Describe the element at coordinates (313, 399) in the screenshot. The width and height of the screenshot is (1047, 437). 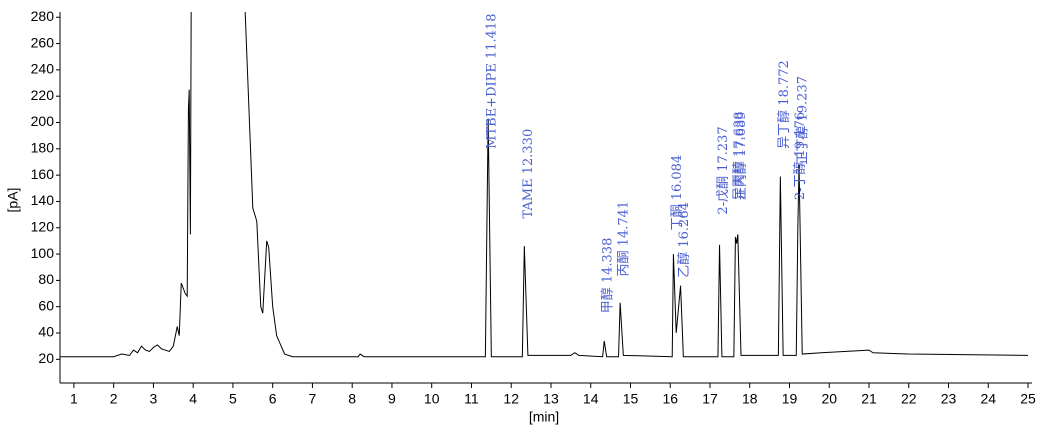
I see `x-tick-label: 7` at that location.